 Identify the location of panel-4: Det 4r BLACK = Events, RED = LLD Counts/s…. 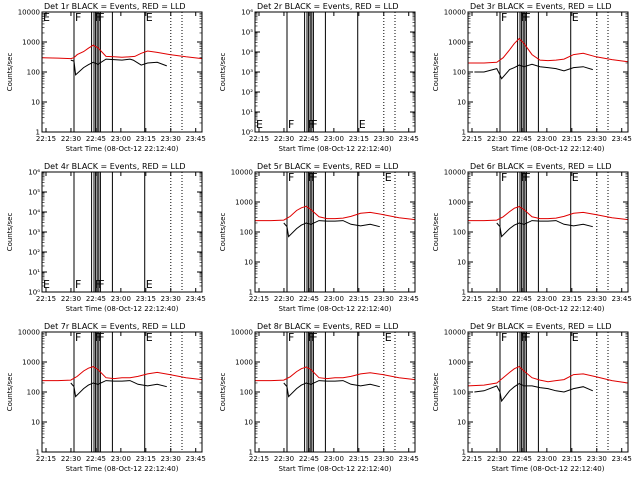
(106, 237).